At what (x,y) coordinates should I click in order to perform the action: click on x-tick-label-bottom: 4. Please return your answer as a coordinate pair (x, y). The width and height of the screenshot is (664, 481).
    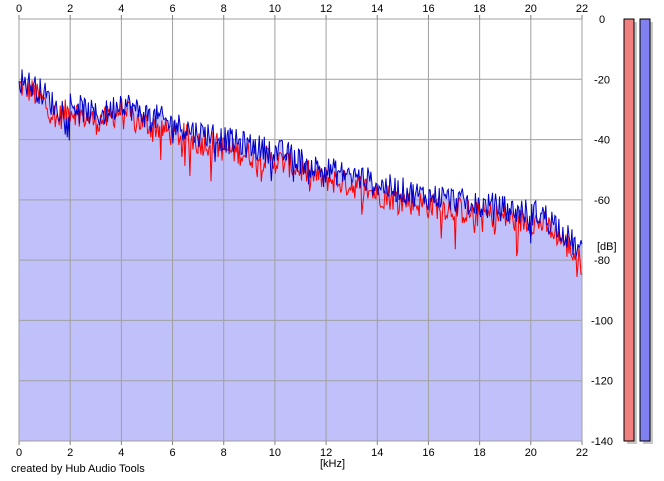
    Looking at the image, I should click on (121, 453).